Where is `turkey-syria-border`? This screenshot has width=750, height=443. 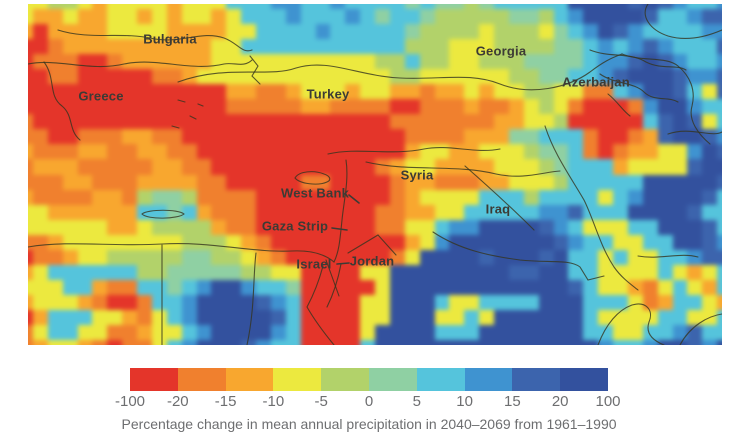 turkey-syria-border is located at coordinates (463, 169).